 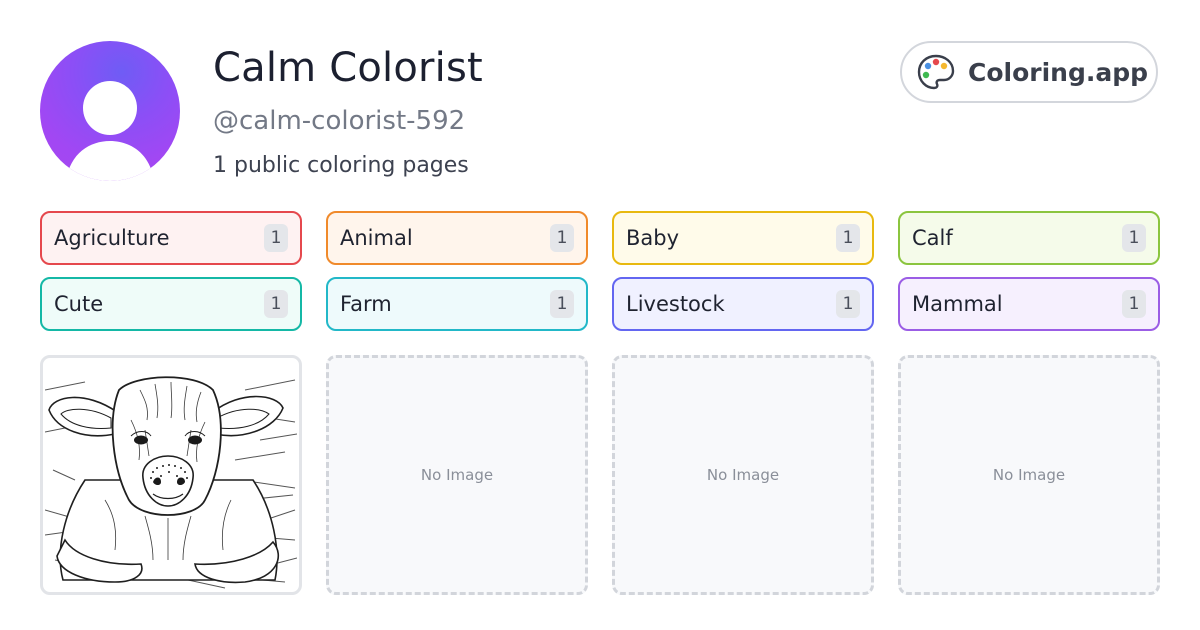 What do you see at coordinates (341, 165) in the screenshot?
I see `public-page-count: 1 public coloring pages` at bounding box center [341, 165].